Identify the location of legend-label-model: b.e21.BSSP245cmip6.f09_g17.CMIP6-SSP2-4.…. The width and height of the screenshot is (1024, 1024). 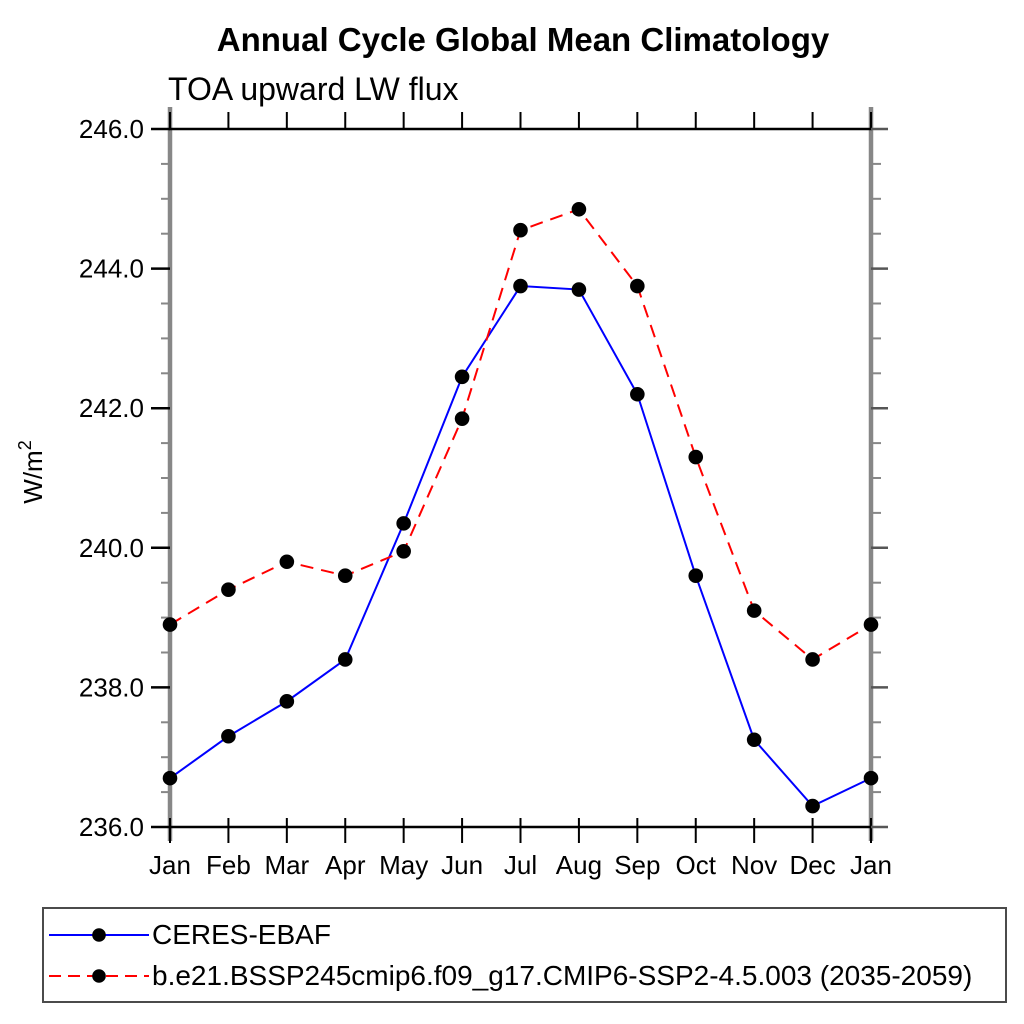
(562, 975).